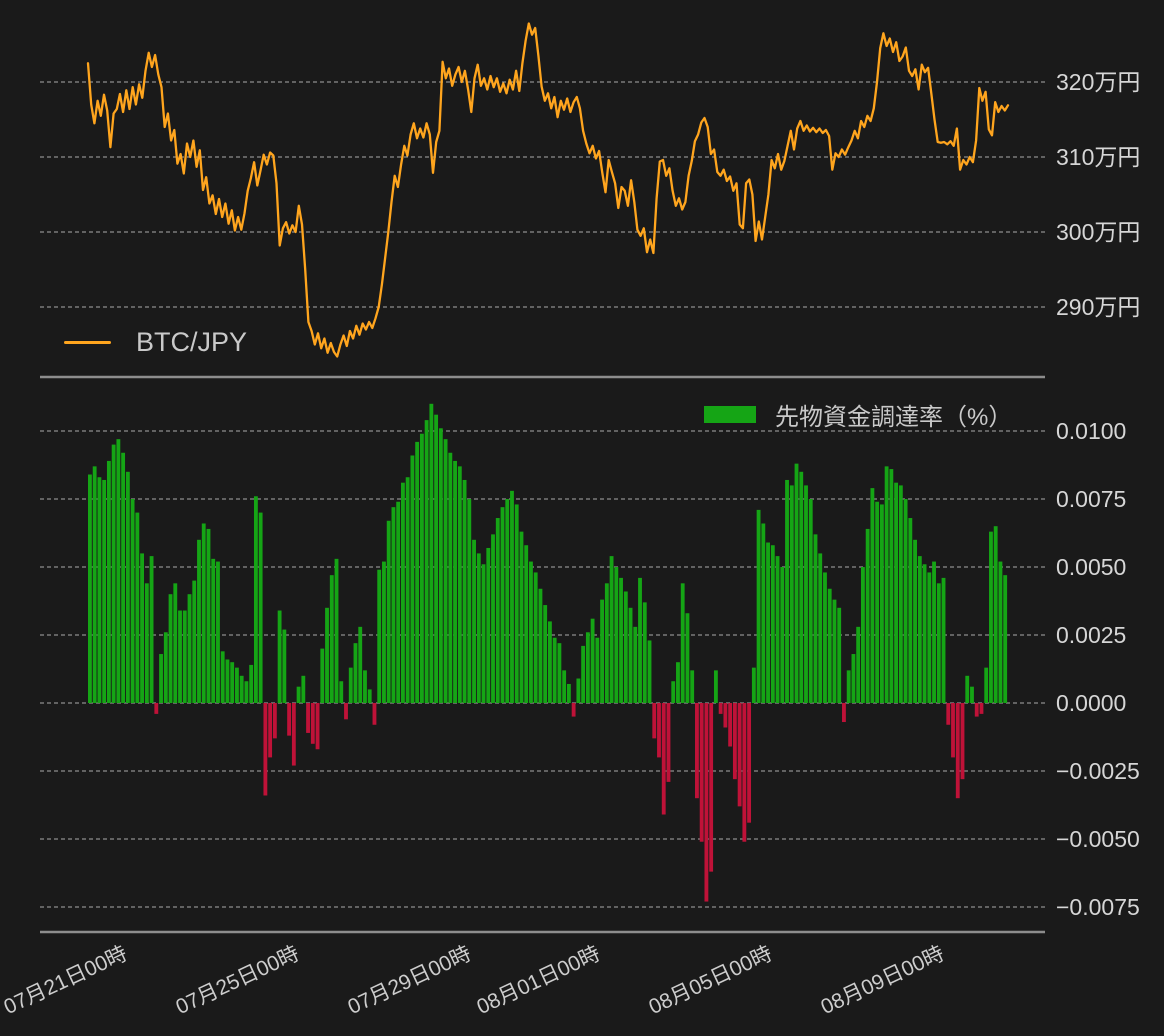 The height and width of the screenshot is (1036, 1164). Describe the element at coordinates (192, 342) in the screenshot. I see `btcjpy-legend-label: BTC/JPY` at that location.